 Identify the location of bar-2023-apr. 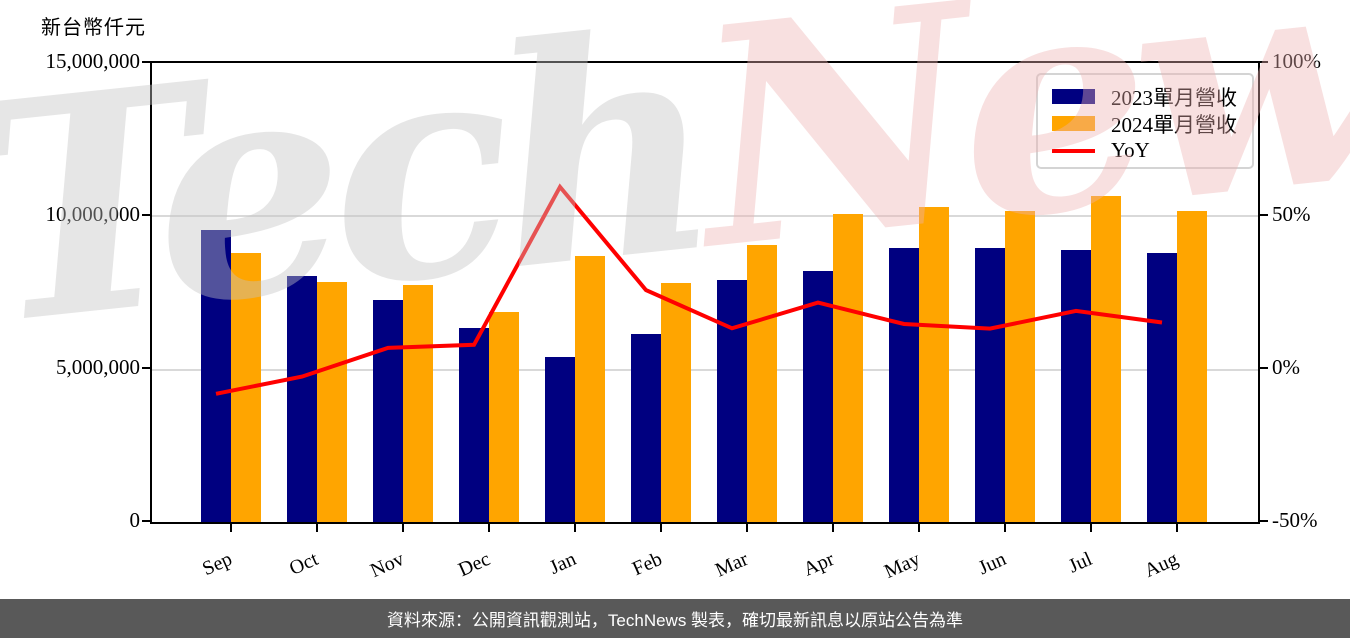
(818, 396).